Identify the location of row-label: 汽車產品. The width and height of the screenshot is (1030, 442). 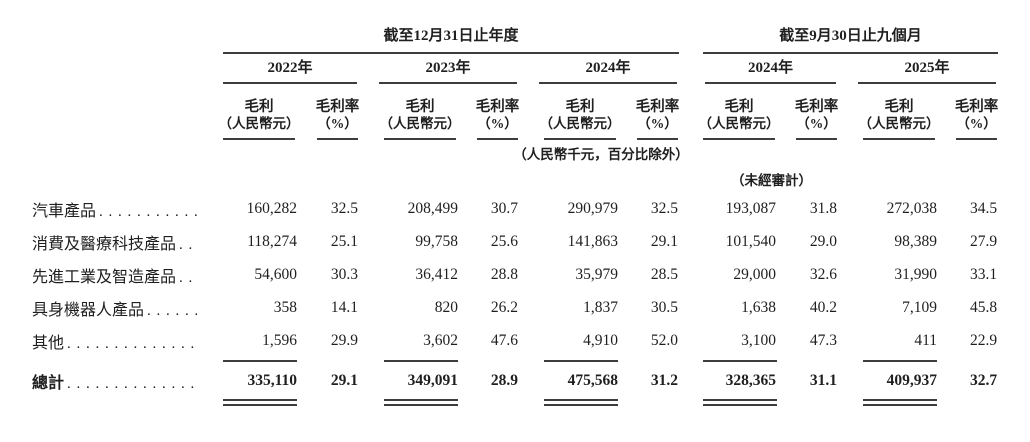
(102, 208).